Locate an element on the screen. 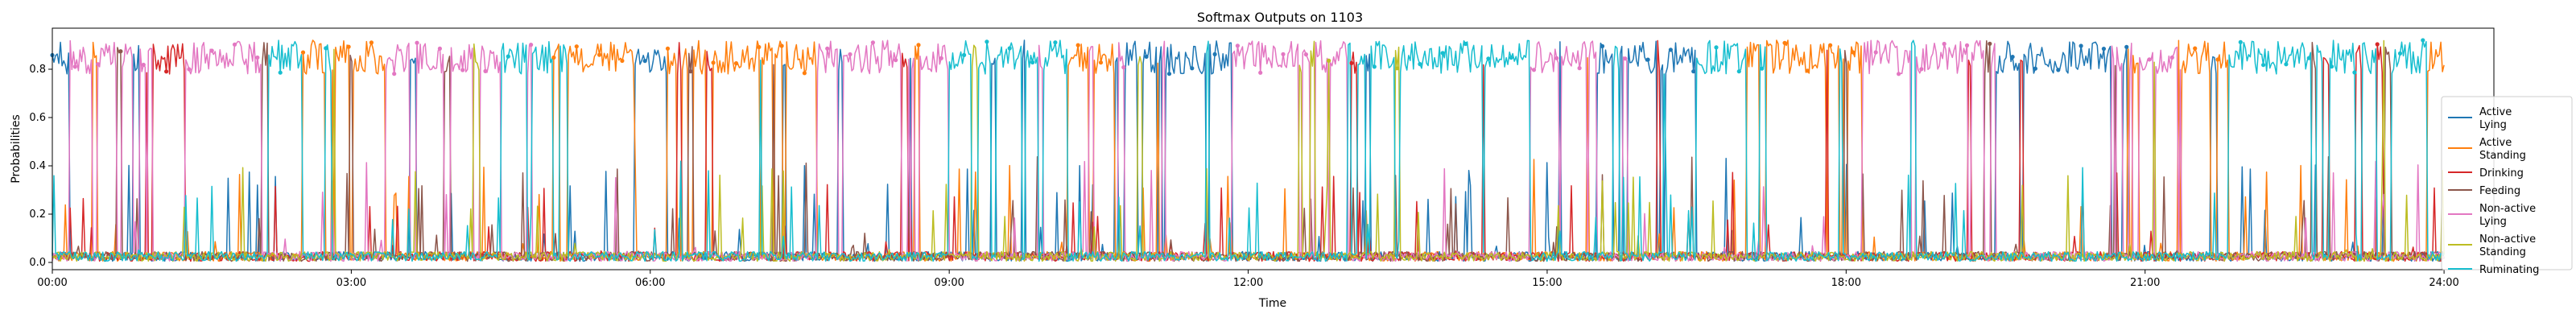 The height and width of the screenshot is (322, 2576). y-axis-label: Probabilities is located at coordinates (16, 149).